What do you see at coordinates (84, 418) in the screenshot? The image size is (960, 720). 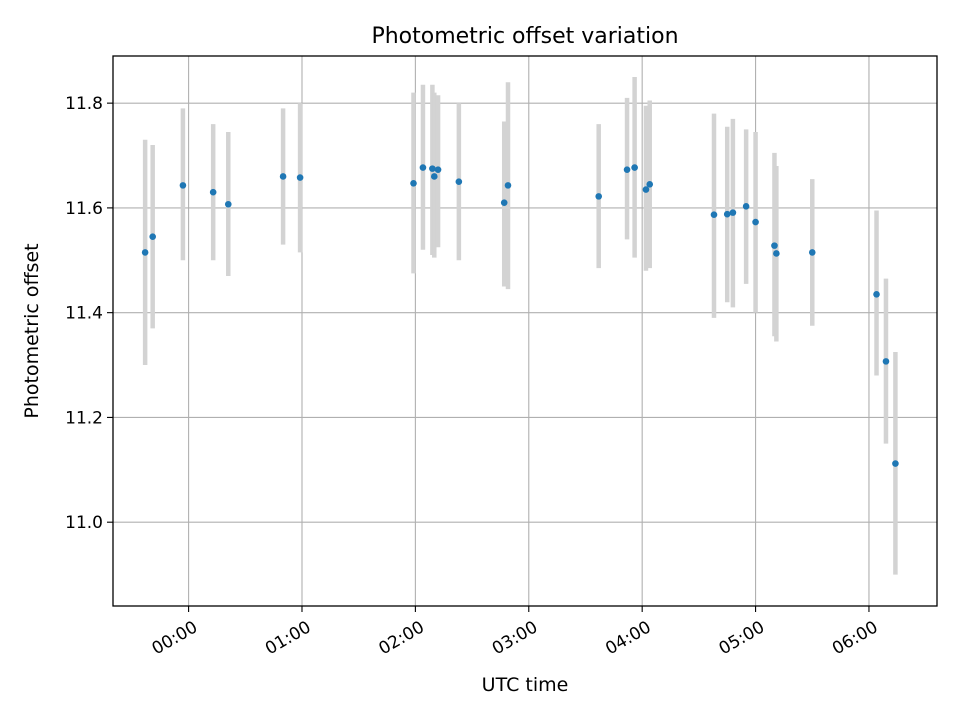 I see `y-tick-label: 11.2` at bounding box center [84, 418].